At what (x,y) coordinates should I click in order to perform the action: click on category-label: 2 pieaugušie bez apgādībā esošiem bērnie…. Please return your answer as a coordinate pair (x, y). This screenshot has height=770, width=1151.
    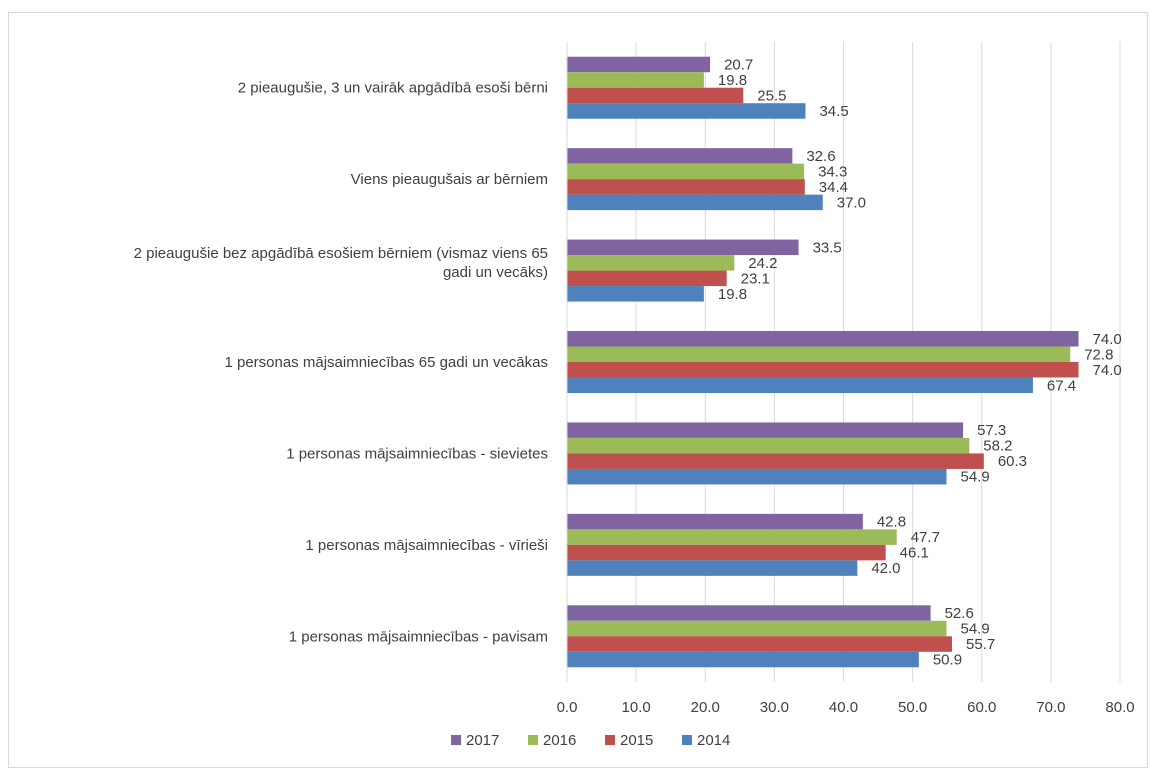
    Looking at the image, I should click on (341, 253).